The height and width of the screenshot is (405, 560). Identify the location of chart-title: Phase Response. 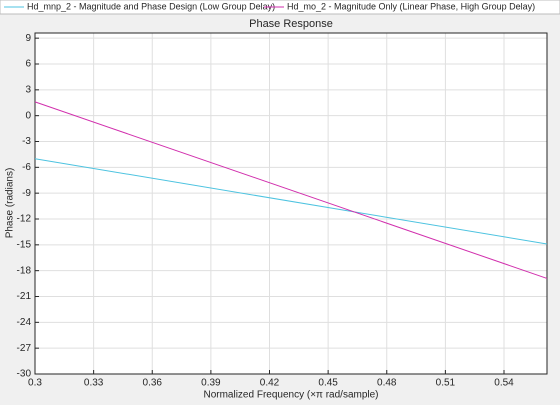
(291, 24).